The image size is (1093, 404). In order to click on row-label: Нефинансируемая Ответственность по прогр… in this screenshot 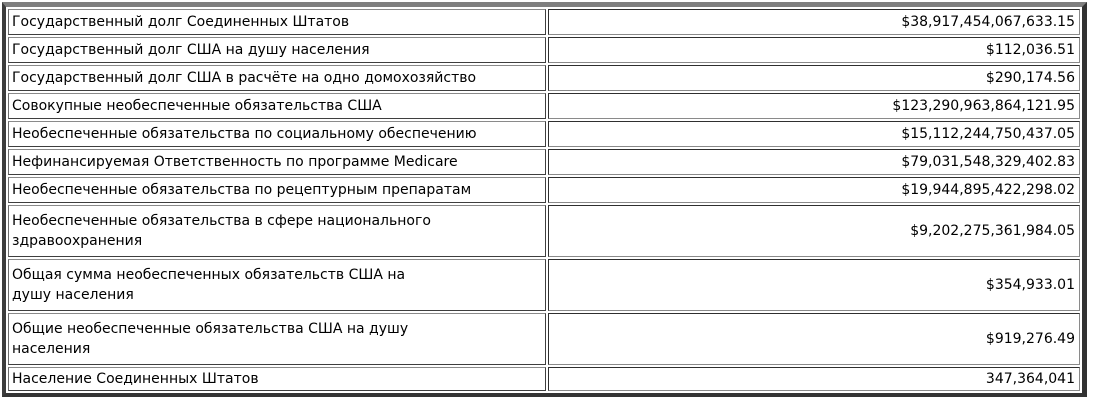, I will do `click(277, 162)`.